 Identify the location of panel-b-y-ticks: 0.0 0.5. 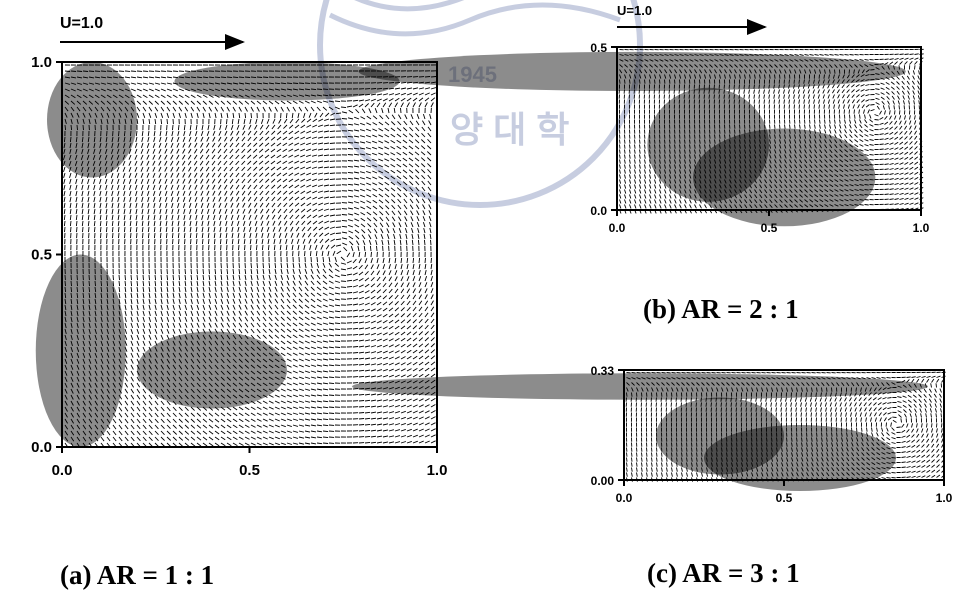
(603, 129).